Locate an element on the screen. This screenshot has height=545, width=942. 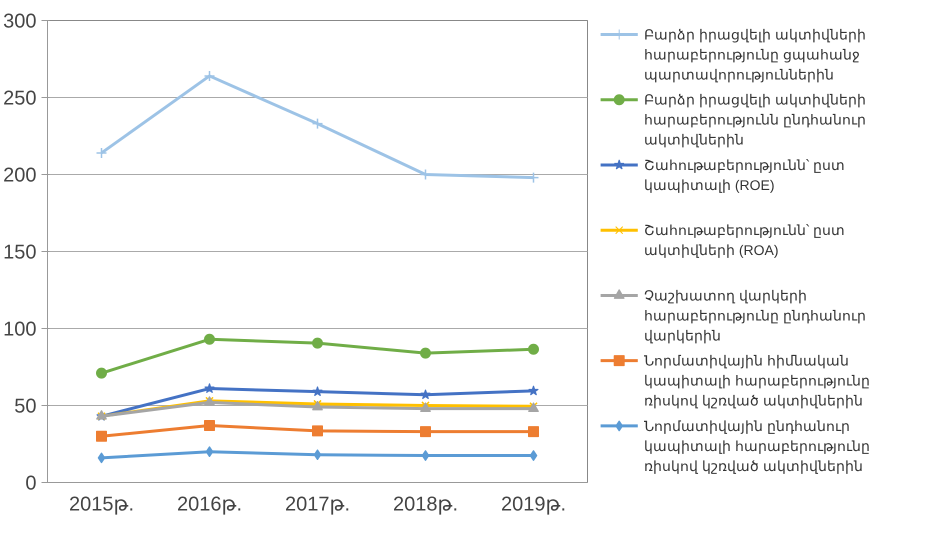
x-tick-label: 2018թ. is located at coordinates (425, 505).